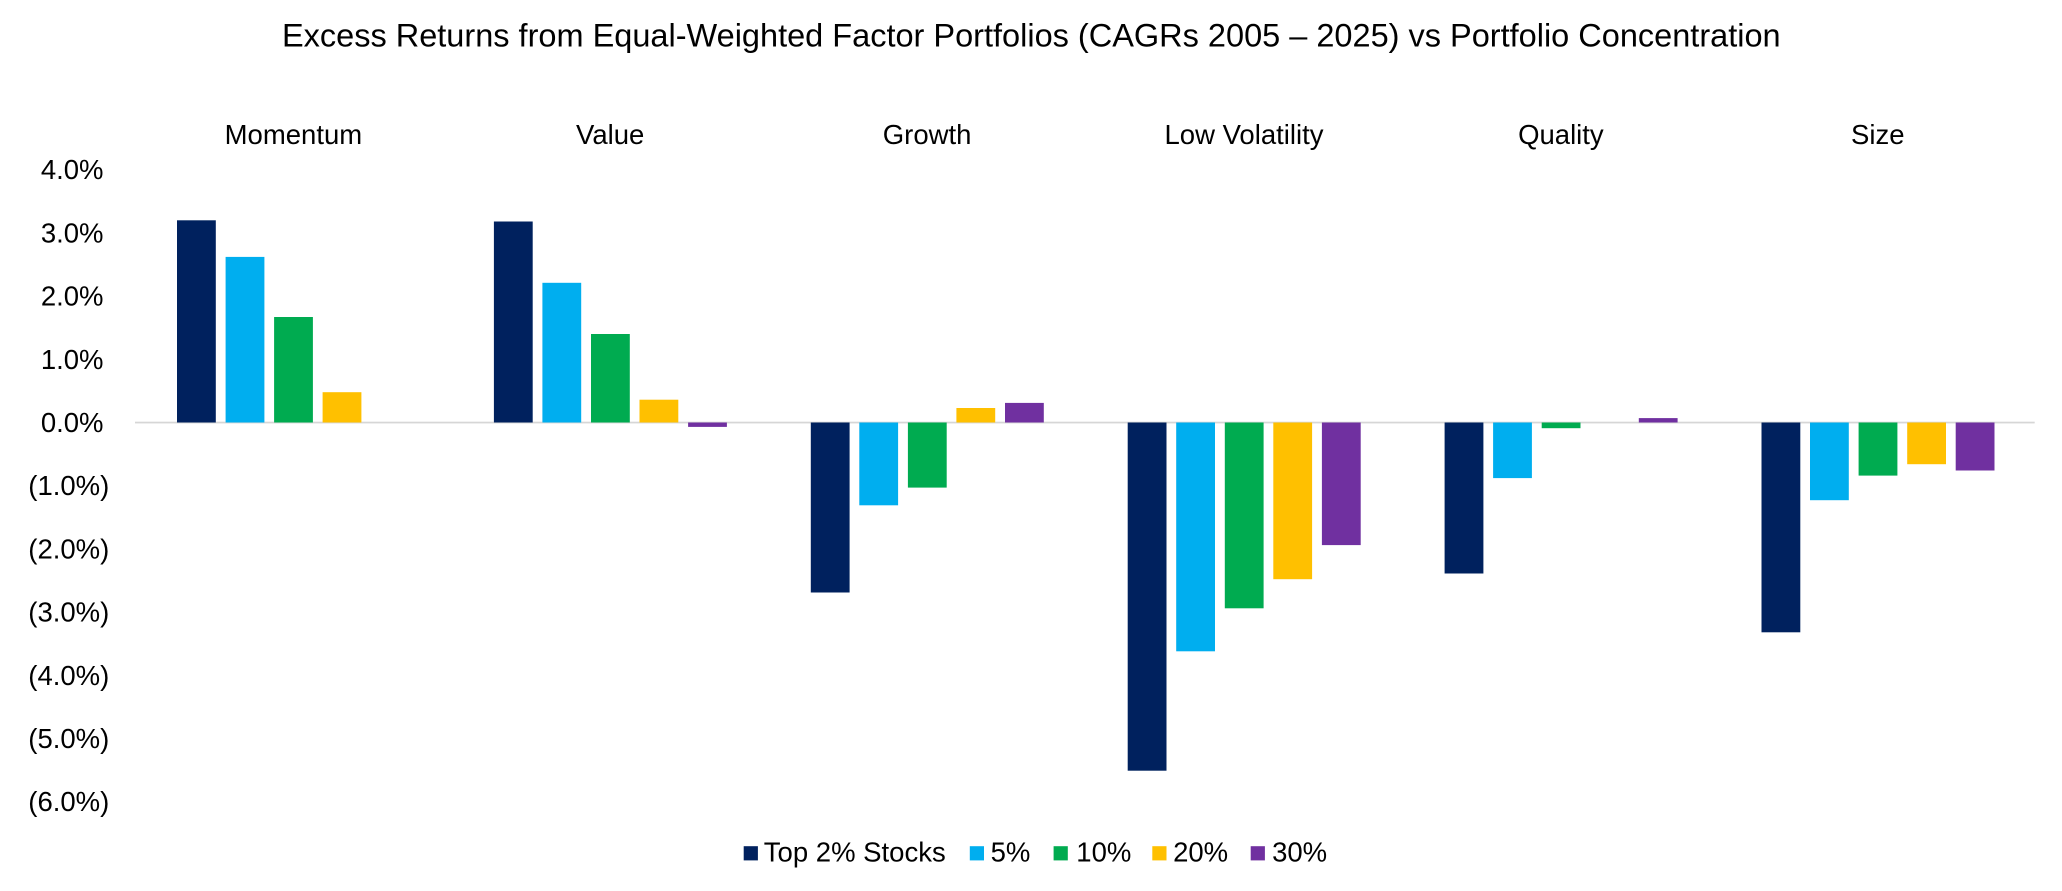  I want to click on svg-text: 20%, so click(1200, 852).